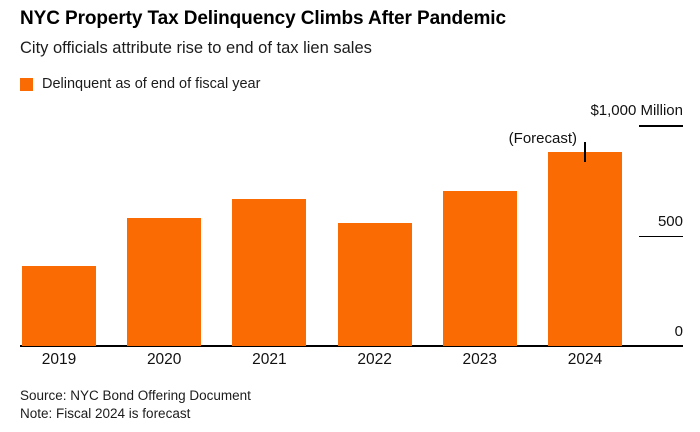 This screenshot has height=432, width=700. Describe the element at coordinates (59, 306) in the screenshot. I see `bar-2019` at that location.